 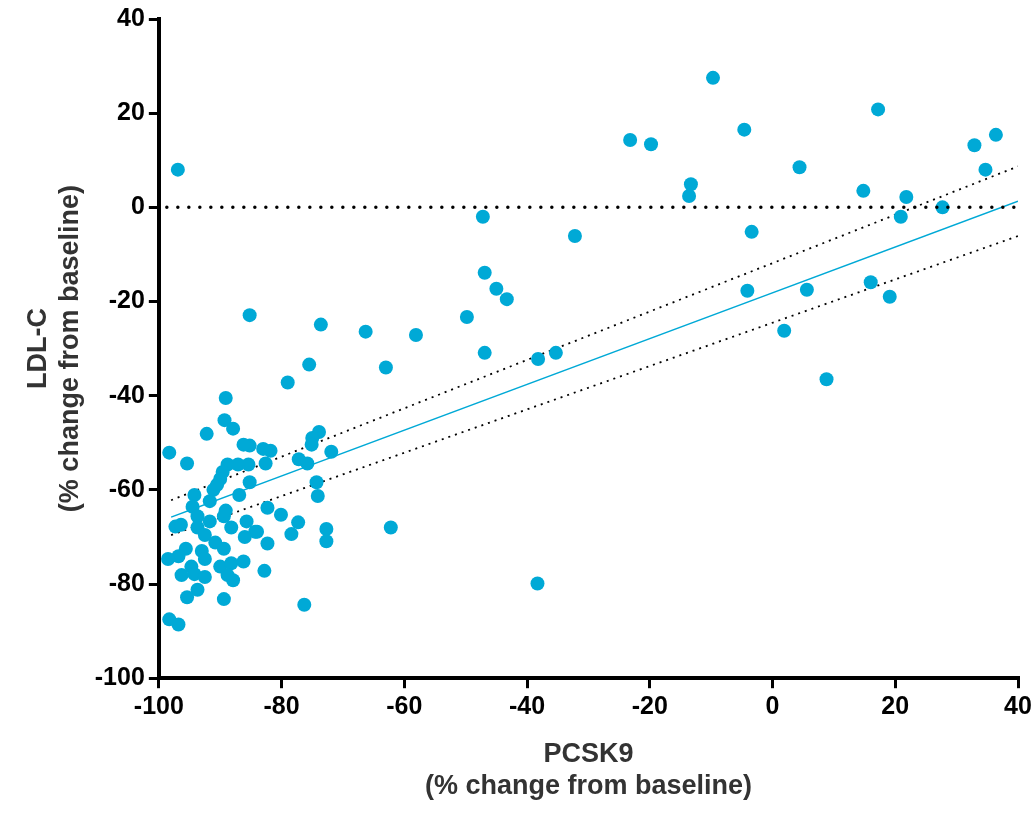 What do you see at coordinates (126, 581) in the screenshot?
I see `y-tick-label: -80` at bounding box center [126, 581].